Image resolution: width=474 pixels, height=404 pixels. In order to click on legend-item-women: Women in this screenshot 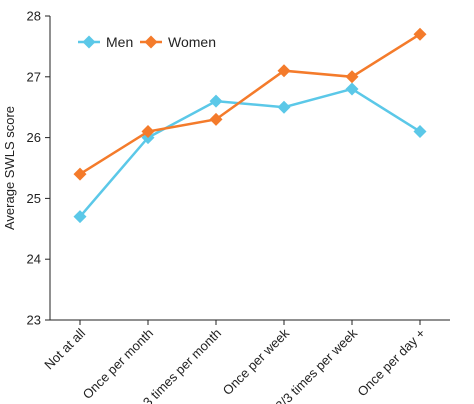, I will do `click(178, 42)`.